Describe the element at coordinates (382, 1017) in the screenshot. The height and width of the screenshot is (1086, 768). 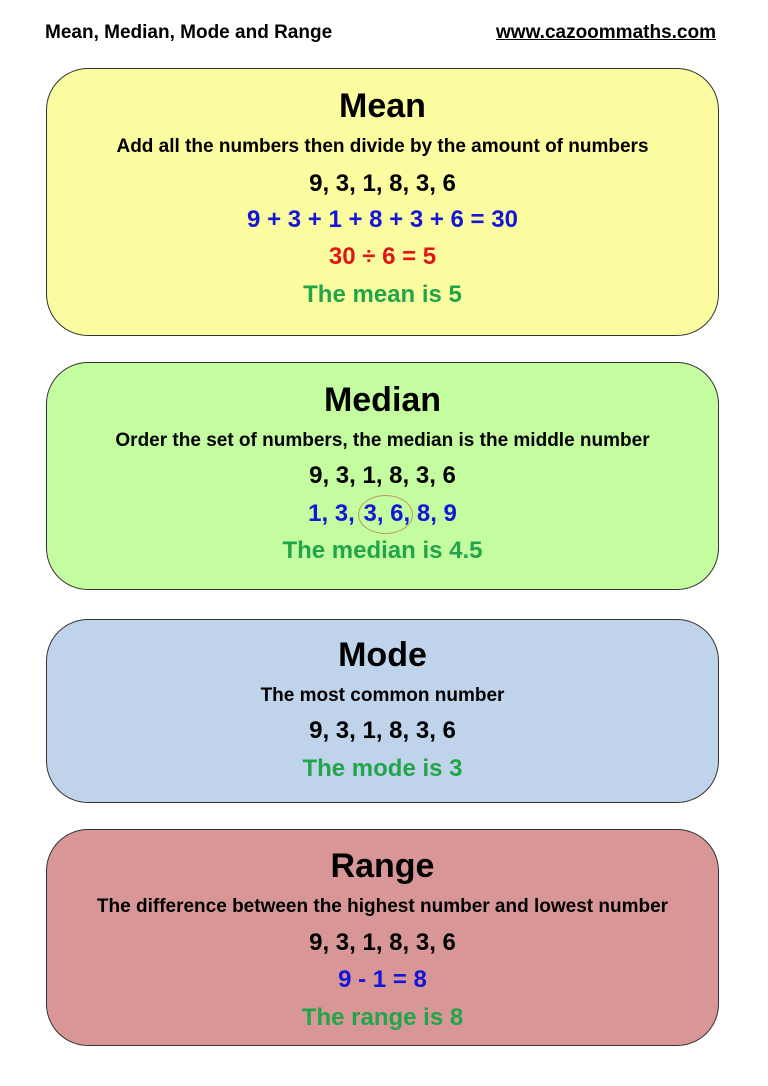
I see `range-result: The range is 8` at that location.